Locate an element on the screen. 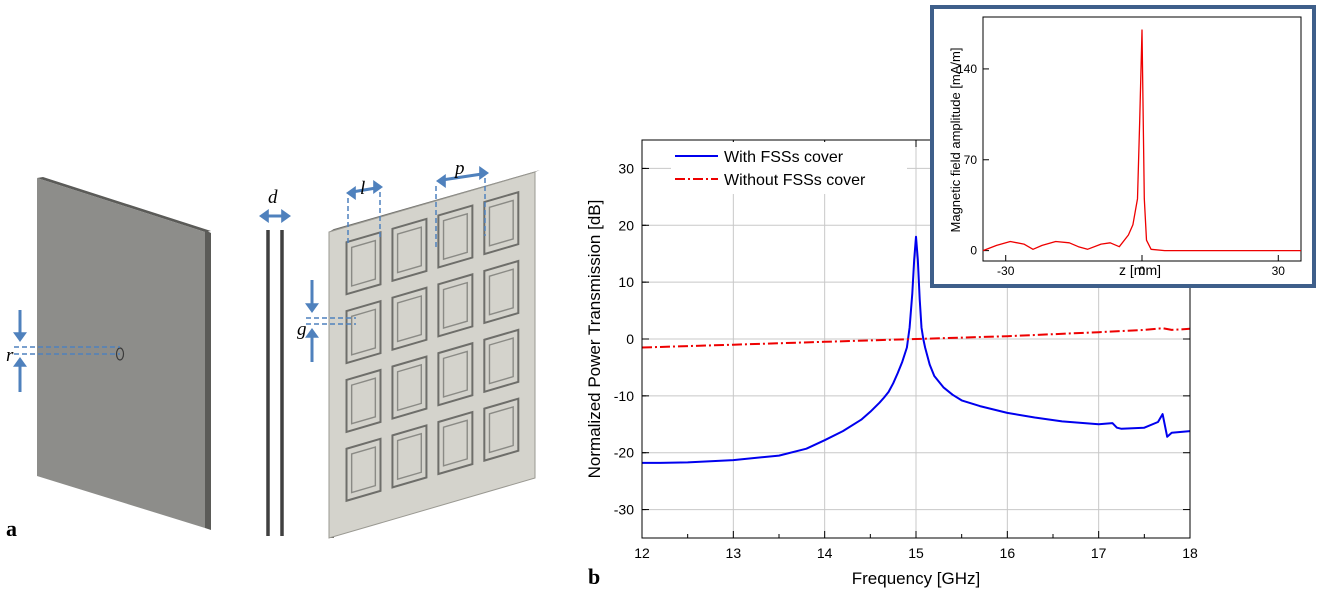  fss-unit-cells is located at coordinates (432, 346).